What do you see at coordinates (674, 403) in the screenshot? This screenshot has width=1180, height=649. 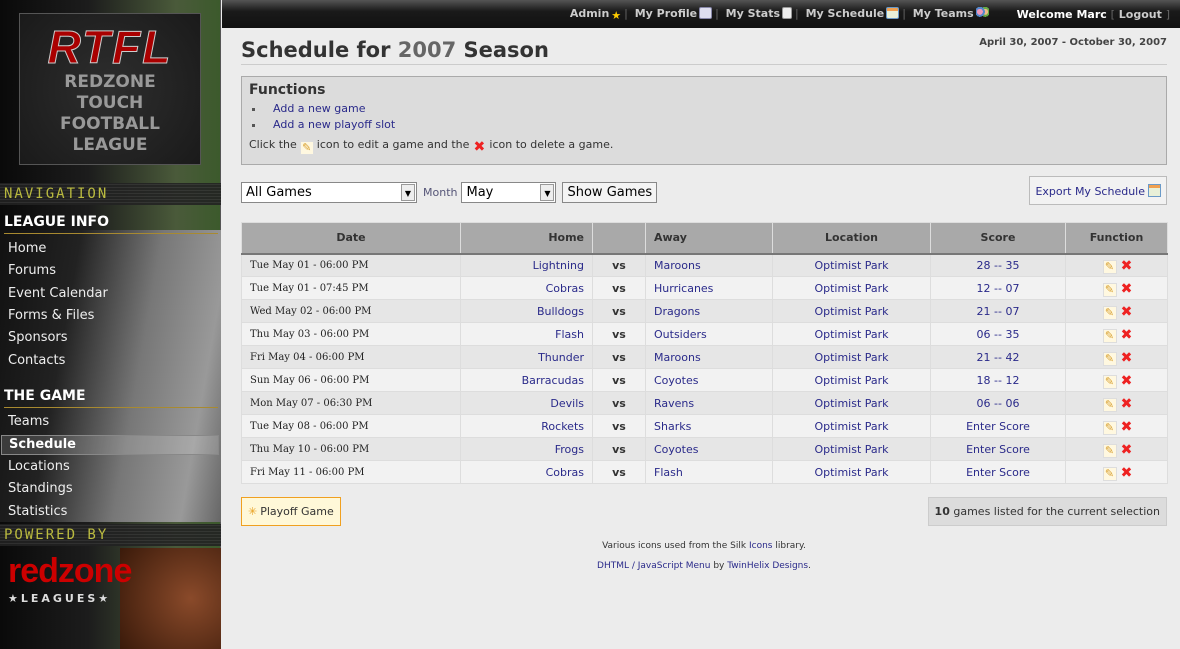 I see `away-team-link: Ravens` at bounding box center [674, 403].